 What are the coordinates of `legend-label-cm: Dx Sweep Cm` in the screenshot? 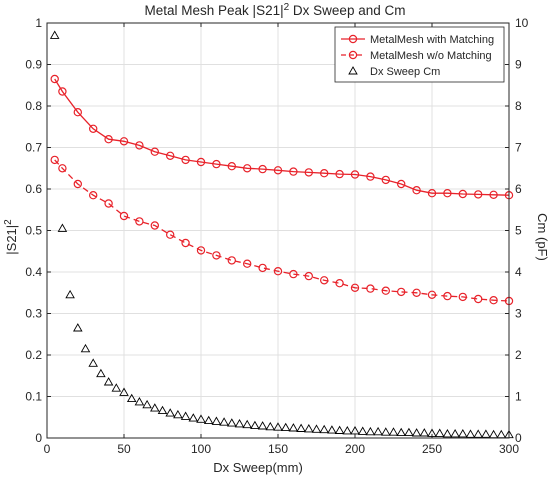 It's located at (405, 72).